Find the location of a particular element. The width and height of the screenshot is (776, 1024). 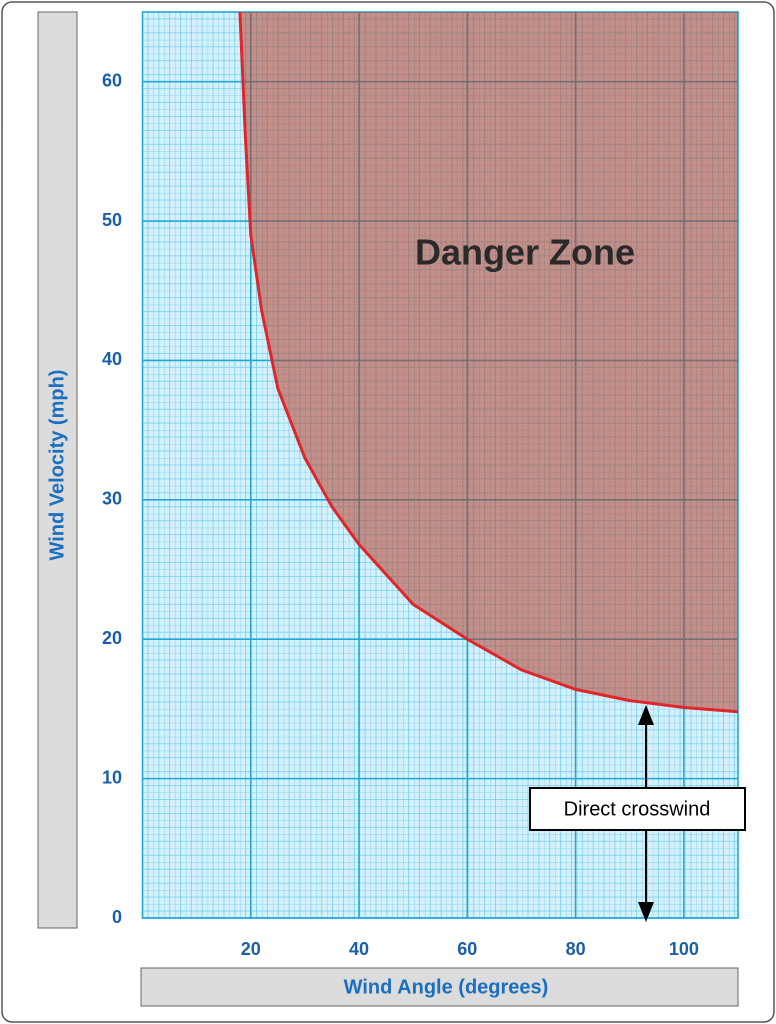

crosswind-label: Direct crosswind is located at coordinates (637, 809).